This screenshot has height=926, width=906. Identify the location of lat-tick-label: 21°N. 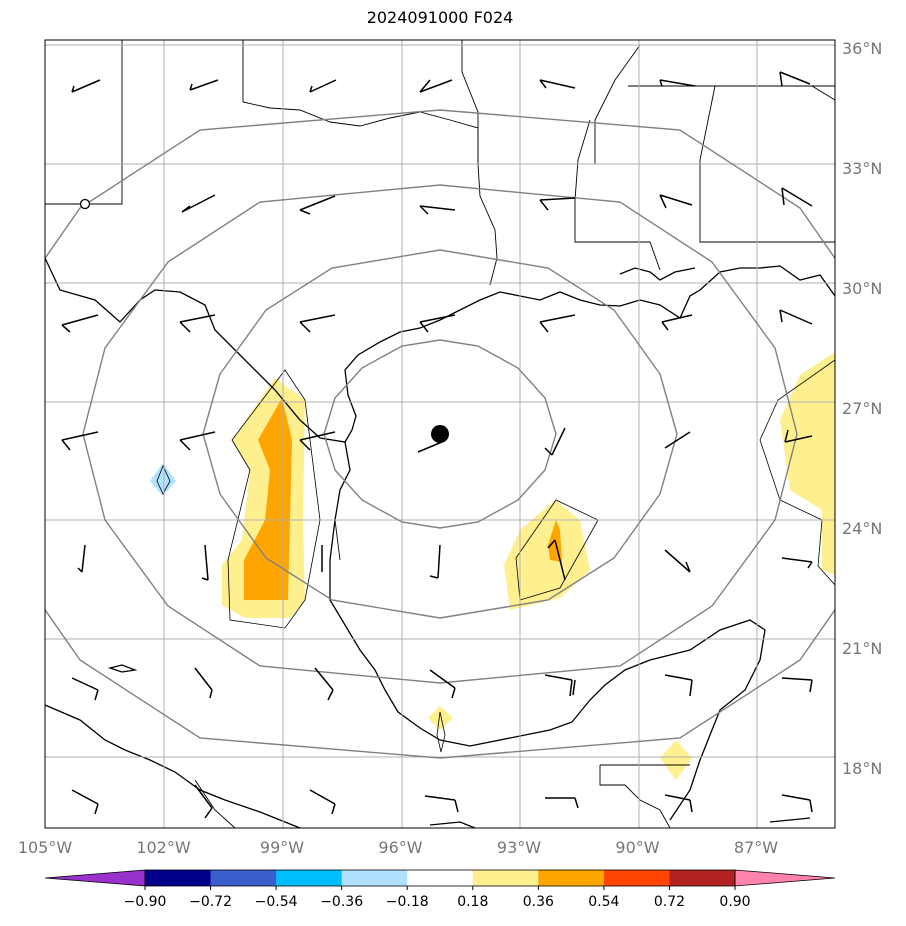
(862, 648).